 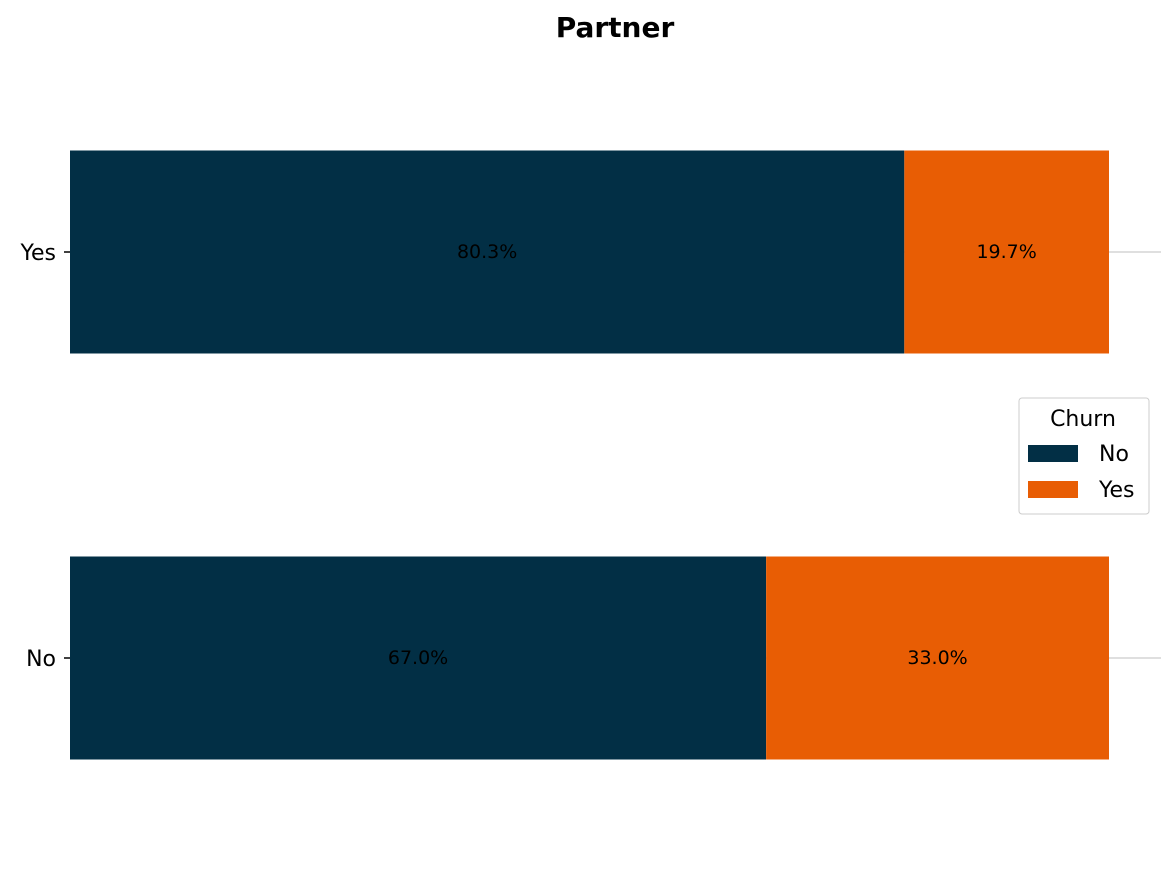 I want to click on data-label-no-churn-yes: 33.0%, so click(x=937, y=658).